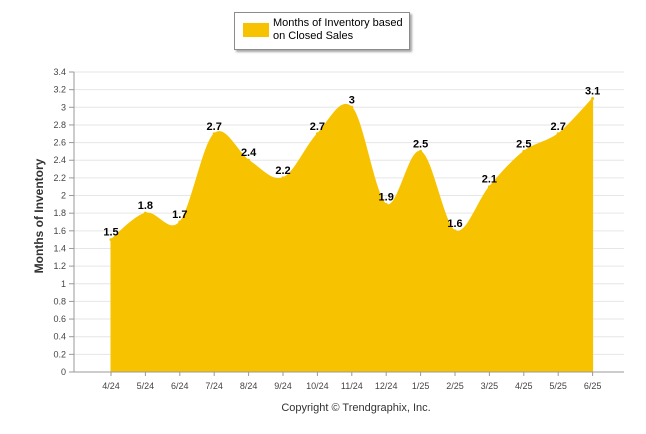 The height and width of the screenshot is (434, 646). I want to click on data-label: 1.8, so click(145, 206).